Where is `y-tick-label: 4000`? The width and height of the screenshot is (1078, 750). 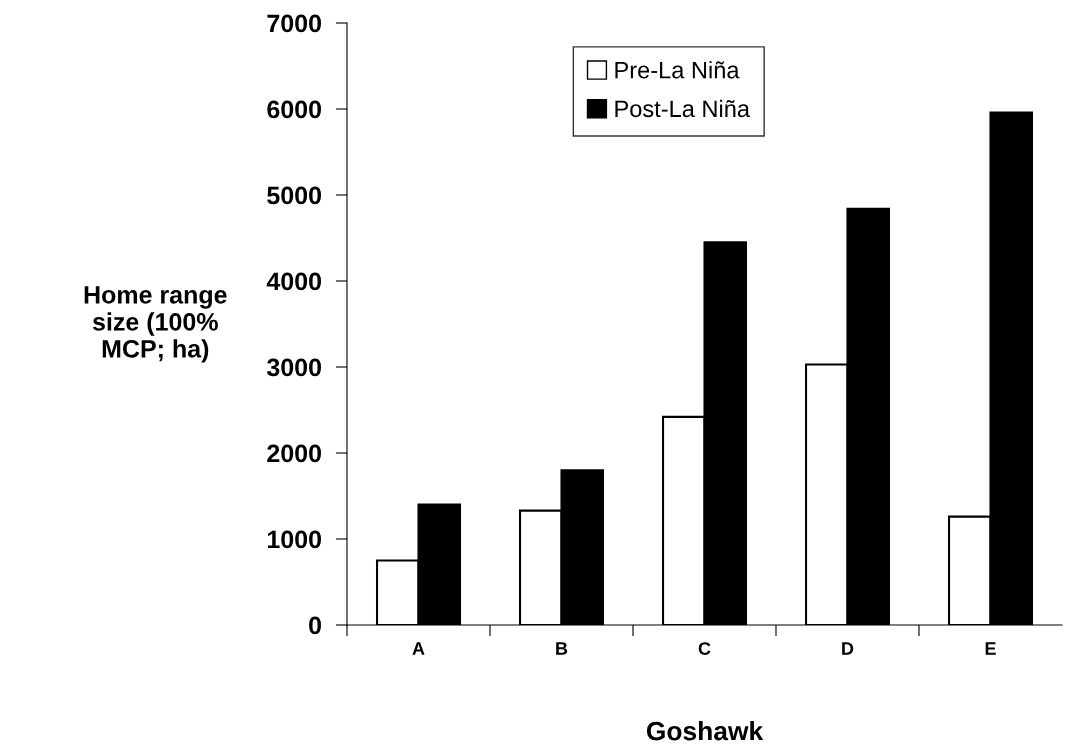 y-tick-label: 4000 is located at coordinates (293, 281).